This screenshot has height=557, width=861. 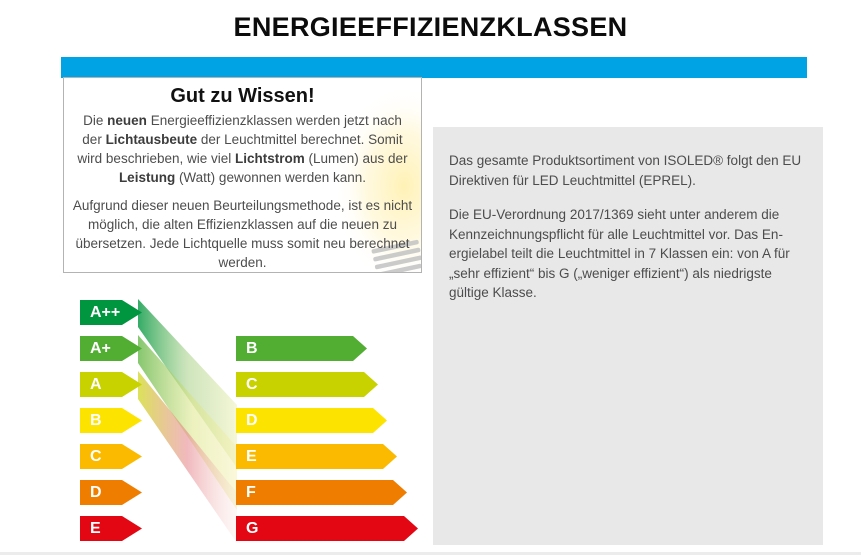 I want to click on beam-from-a, so click(x=187, y=457).